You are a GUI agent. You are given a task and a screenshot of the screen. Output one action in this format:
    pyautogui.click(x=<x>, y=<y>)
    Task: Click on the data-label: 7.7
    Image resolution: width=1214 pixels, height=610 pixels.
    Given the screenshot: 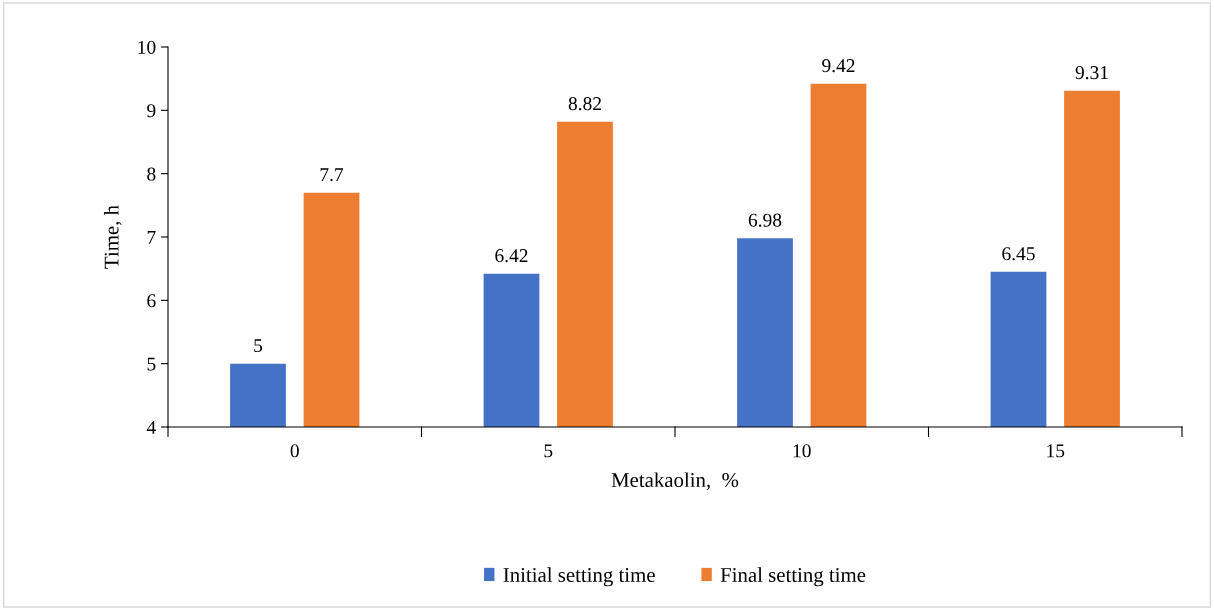 What is the action you would take?
    pyautogui.click(x=332, y=175)
    